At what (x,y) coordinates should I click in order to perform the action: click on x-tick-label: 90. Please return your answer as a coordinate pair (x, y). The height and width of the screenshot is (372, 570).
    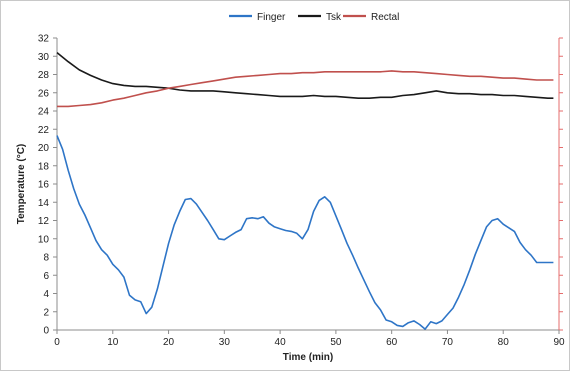
    Looking at the image, I should click on (559, 342).